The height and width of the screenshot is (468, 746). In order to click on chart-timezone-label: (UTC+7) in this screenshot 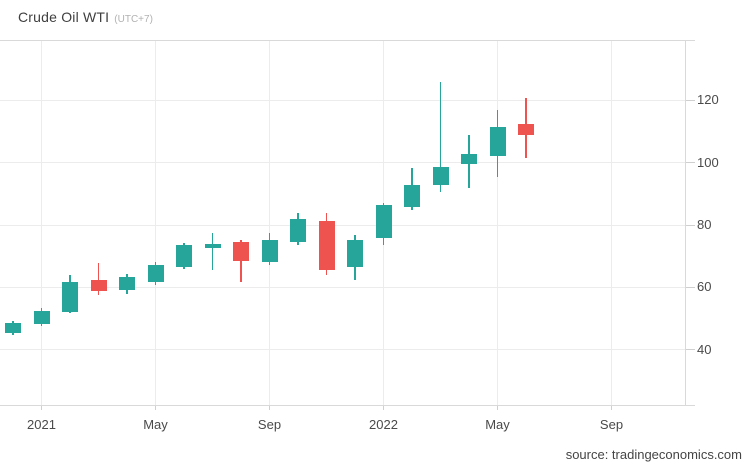, I will do `click(133, 19)`.